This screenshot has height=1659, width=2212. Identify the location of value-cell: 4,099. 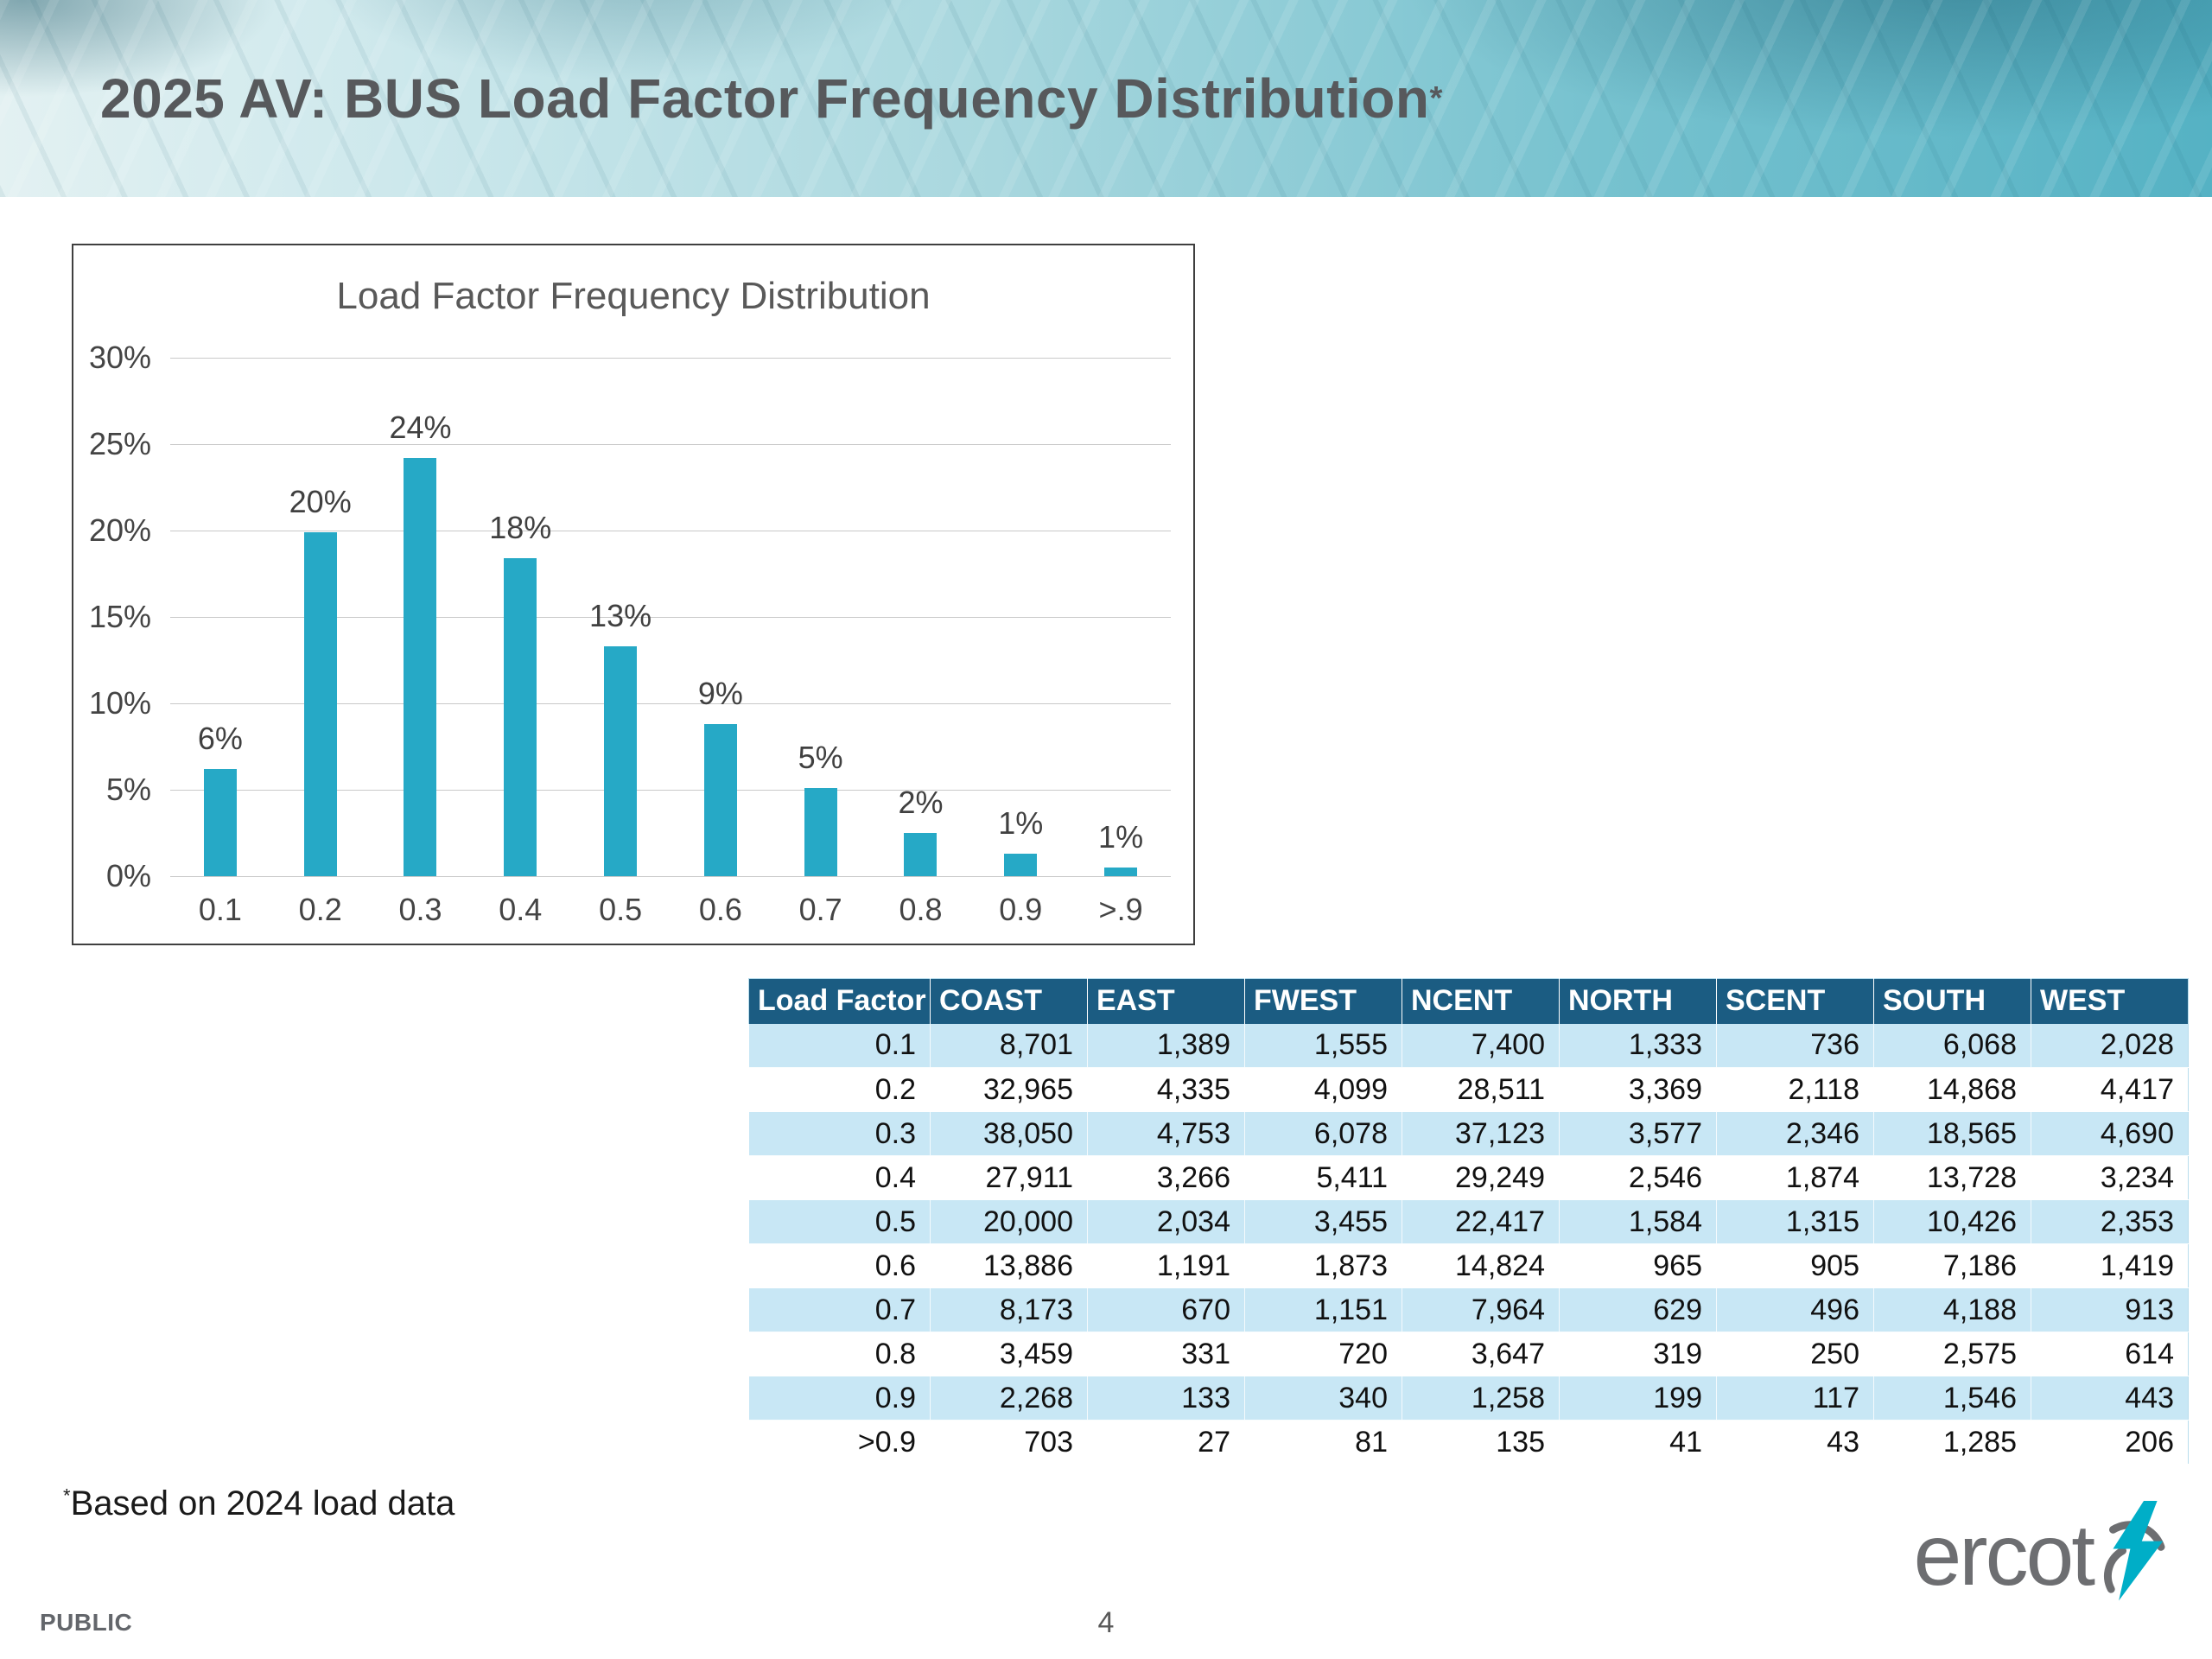
(1323, 1089).